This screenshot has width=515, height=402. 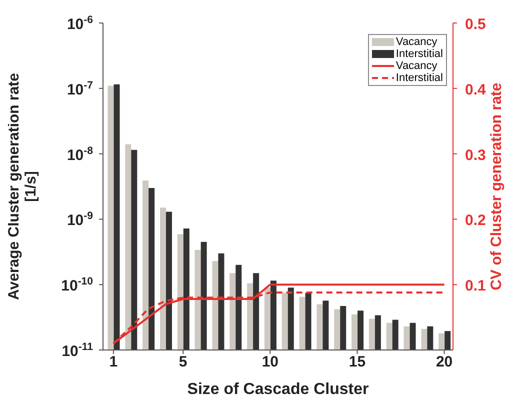 What do you see at coordinates (77, 285) in the screenshot?
I see `y-tick-label: 10$^{-10}$` at bounding box center [77, 285].